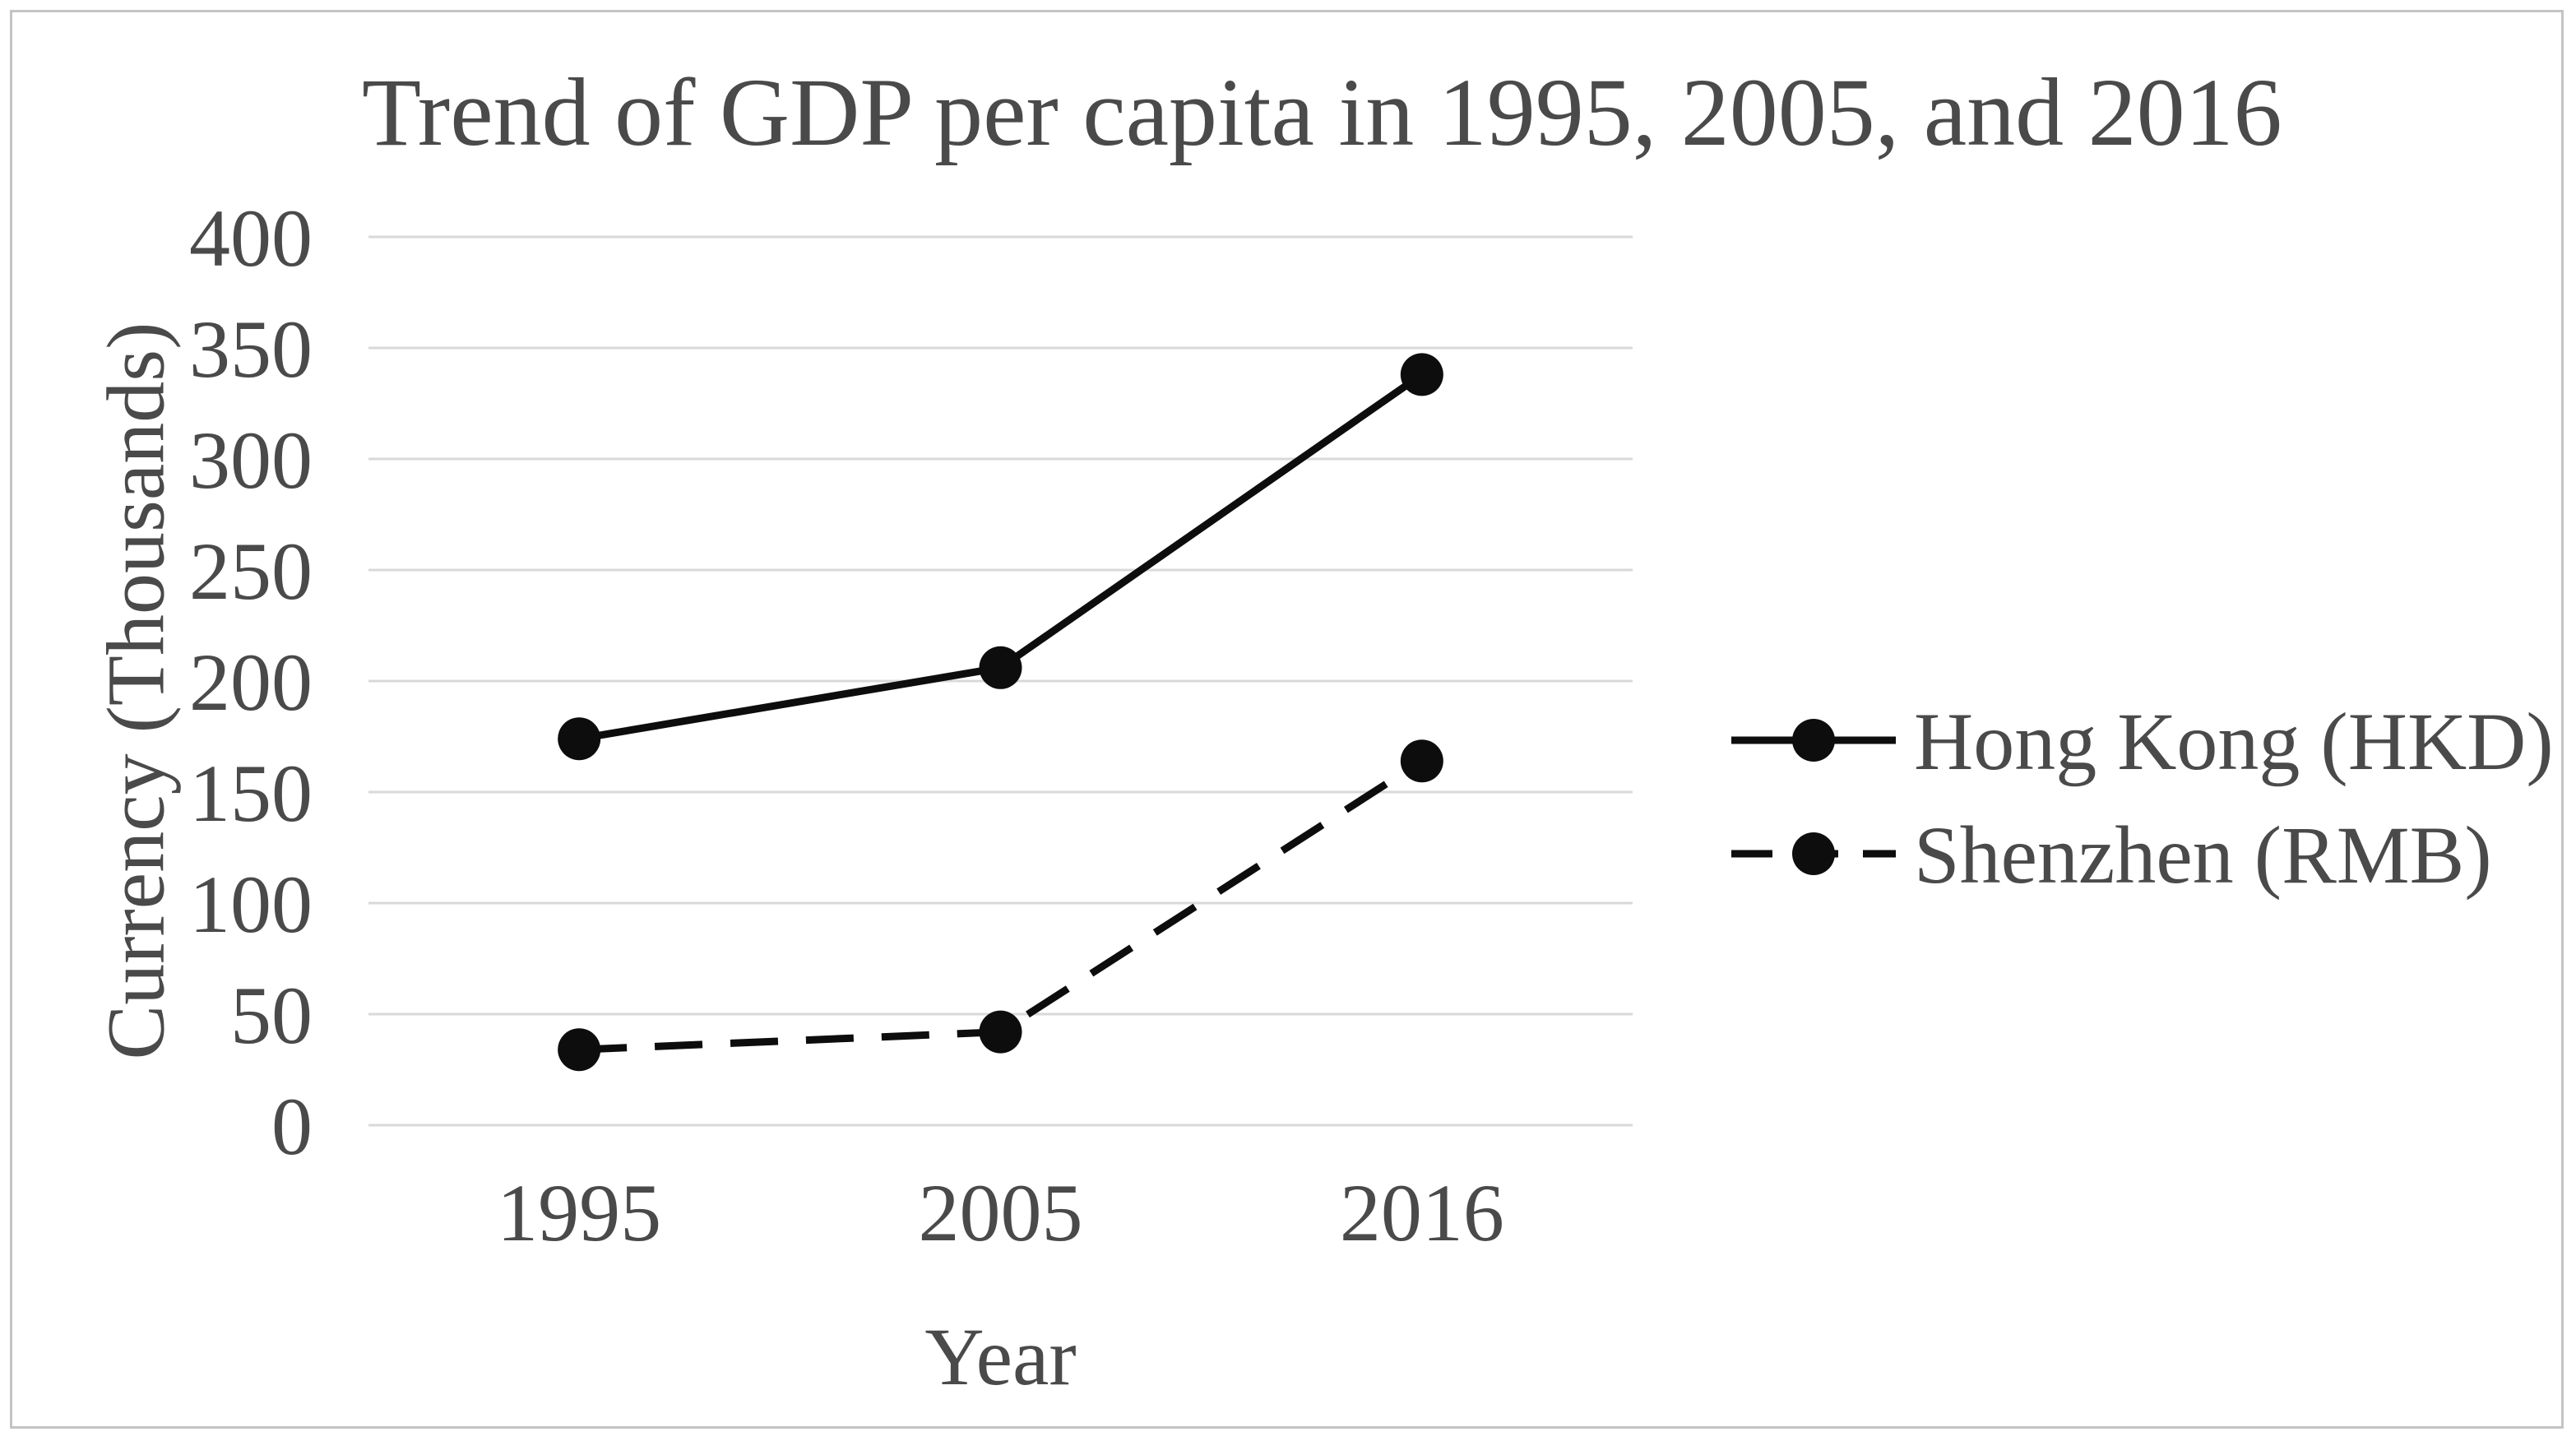  I want to click on y-tick-label: 150, so click(251, 793).